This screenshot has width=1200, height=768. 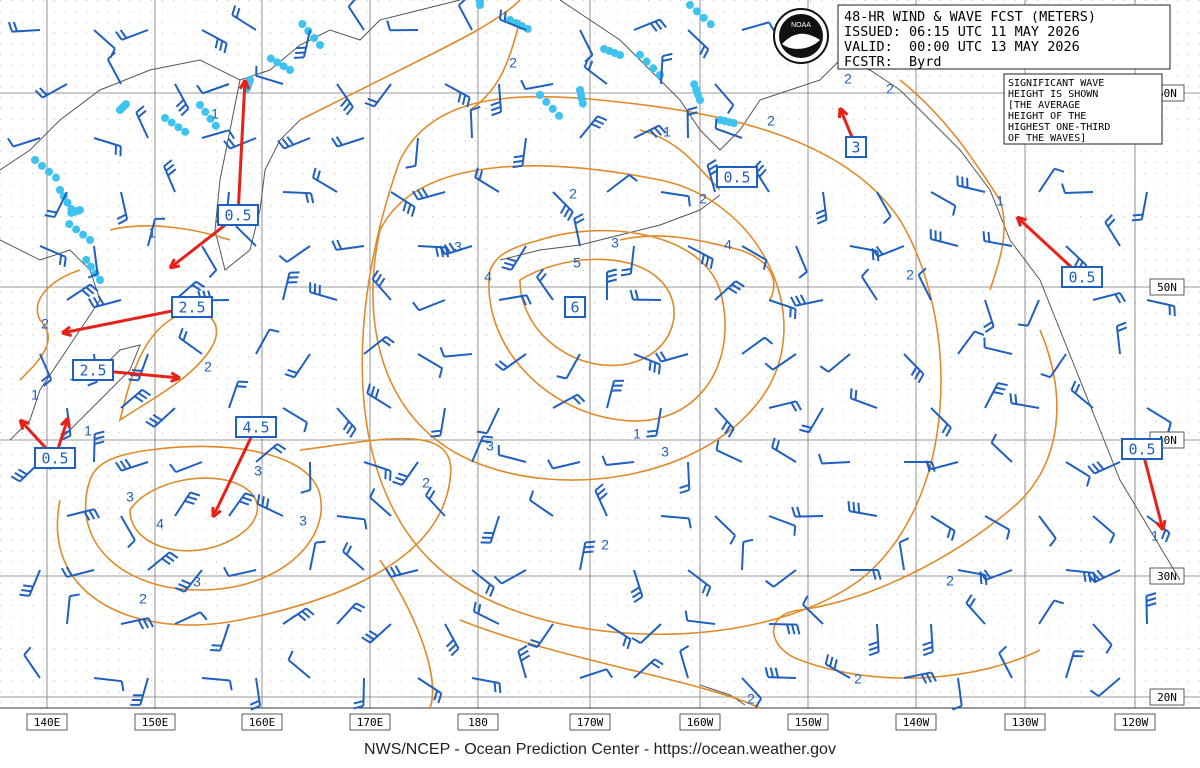 What do you see at coordinates (255, 428) in the screenshot?
I see `wave-height-label: 4.5` at bounding box center [255, 428].